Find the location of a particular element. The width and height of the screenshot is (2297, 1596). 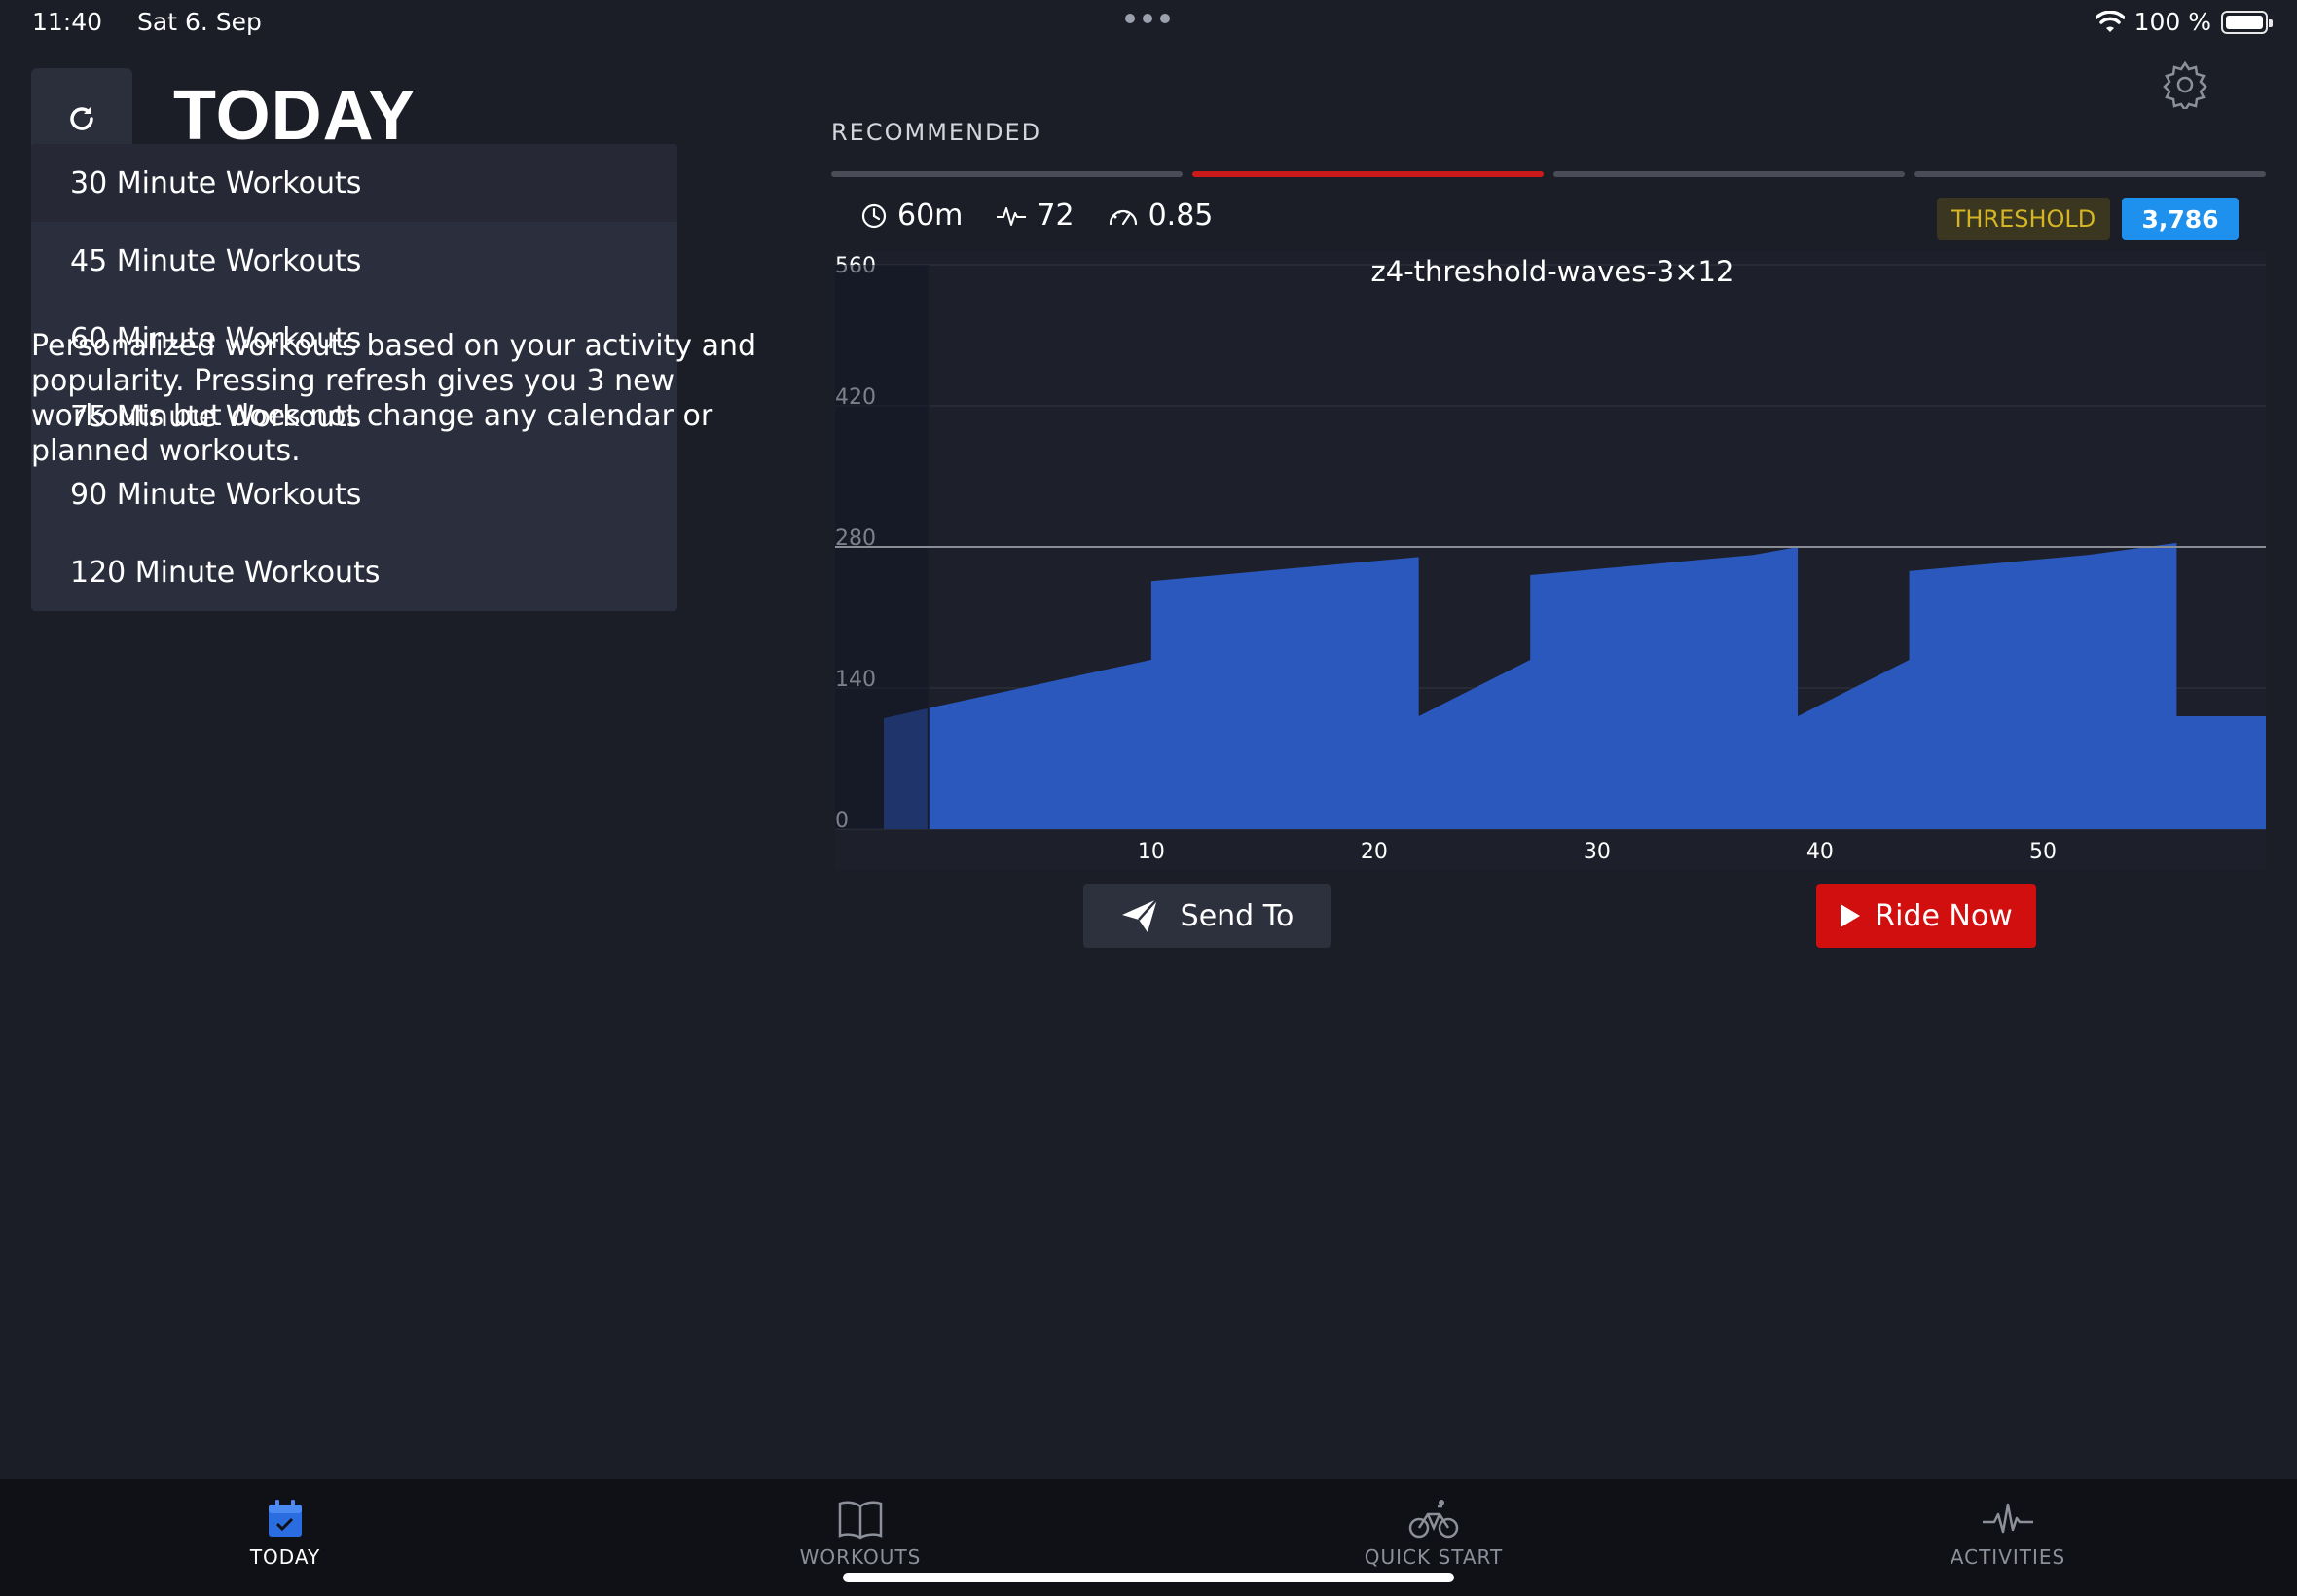

workout-stats: 60m 72 0.85 is located at coordinates (1036, 216).